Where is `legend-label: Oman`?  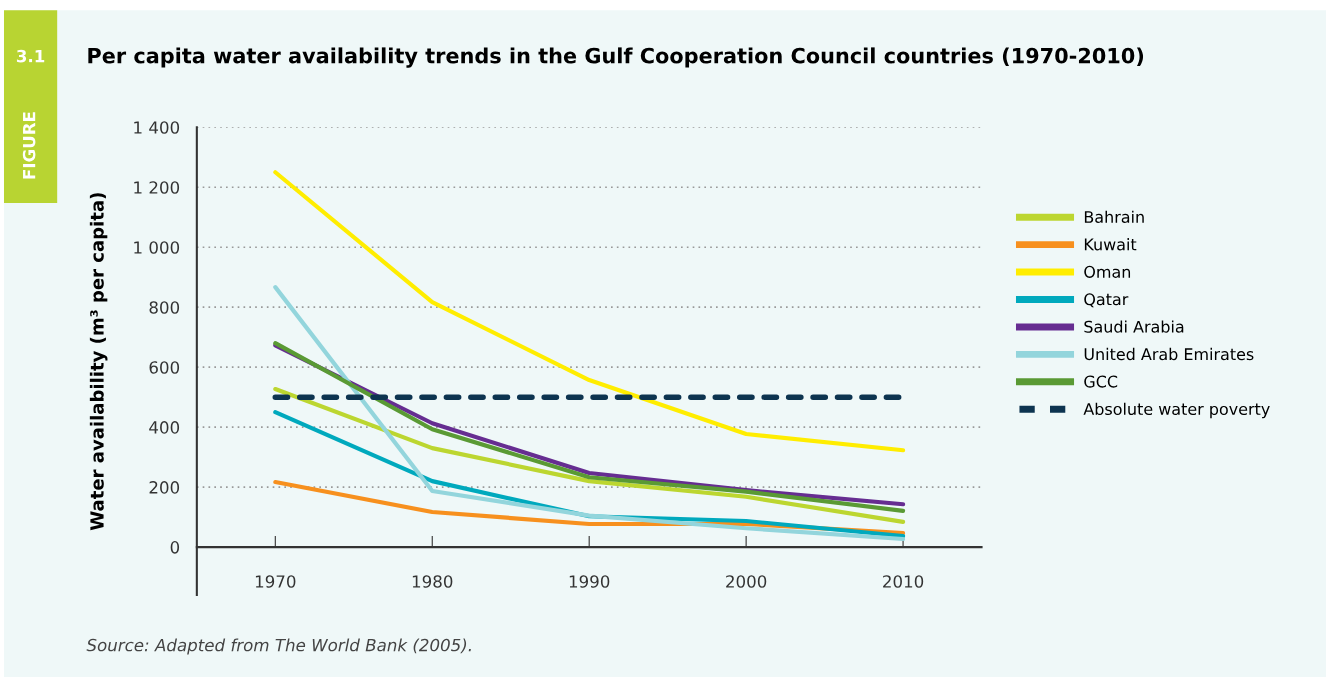 legend-label: Oman is located at coordinates (1107, 271).